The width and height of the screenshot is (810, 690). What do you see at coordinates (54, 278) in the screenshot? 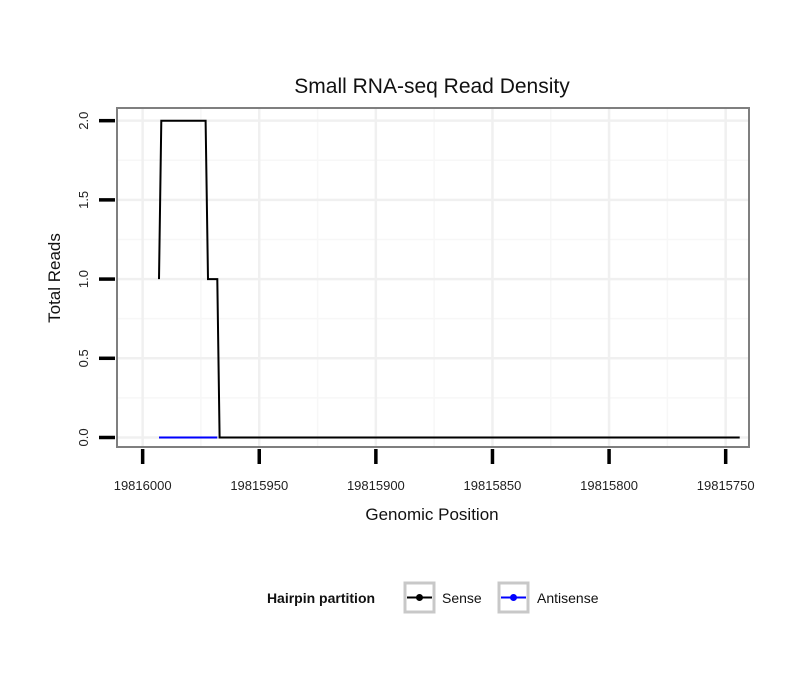
I see `y-axis-title: Total Reads` at bounding box center [54, 278].